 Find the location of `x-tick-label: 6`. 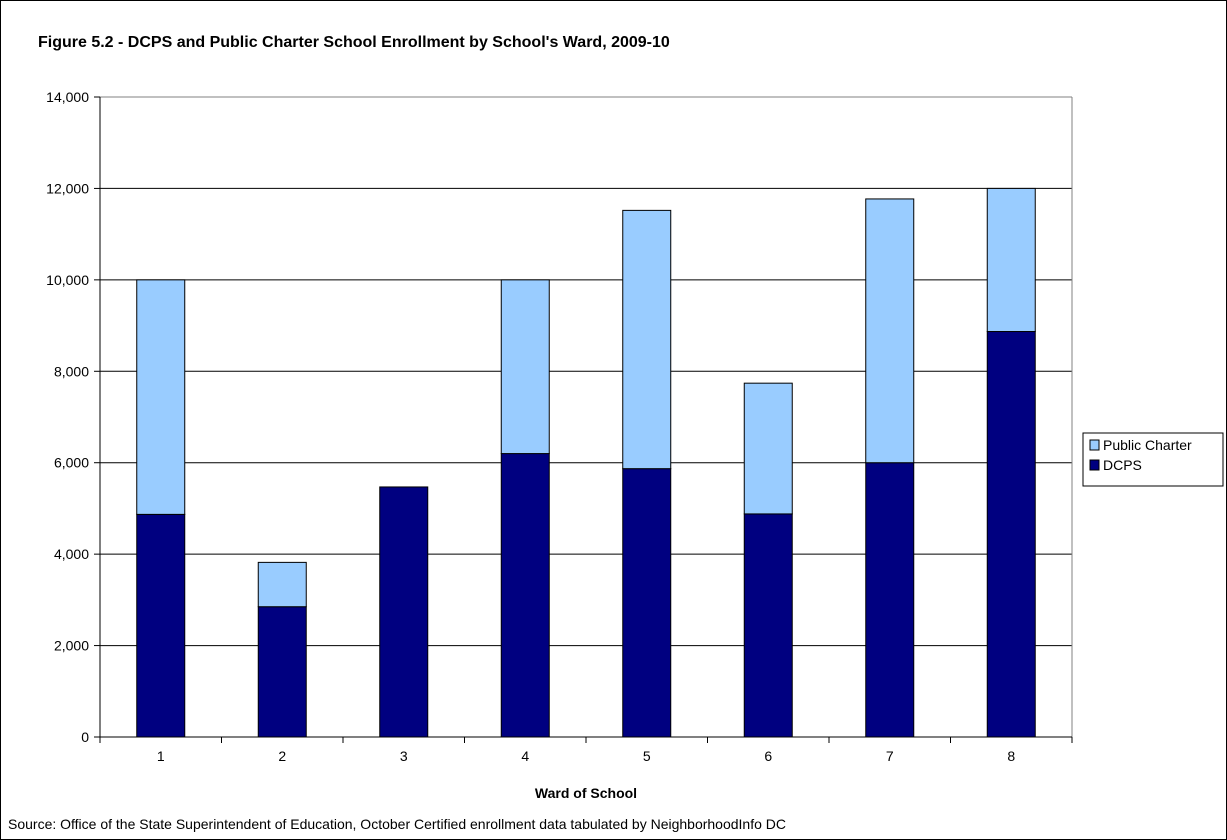

x-tick-label: 6 is located at coordinates (768, 756).